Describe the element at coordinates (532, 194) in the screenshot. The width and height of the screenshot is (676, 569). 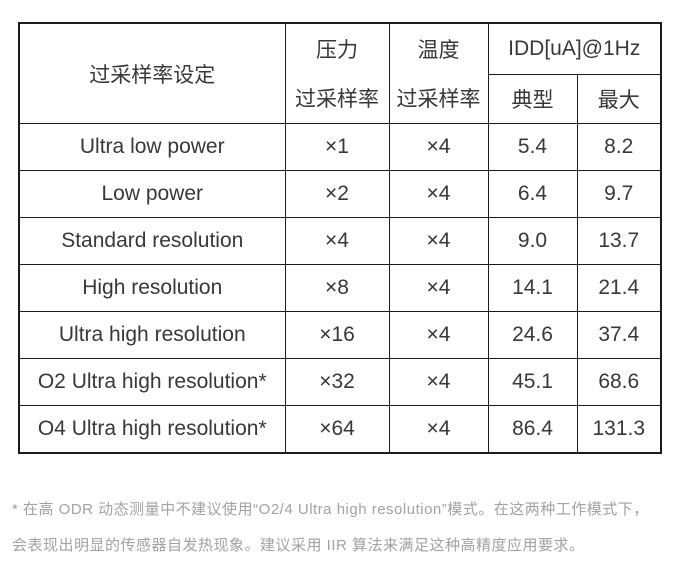
I see `typical-cell: 6.4` at that location.